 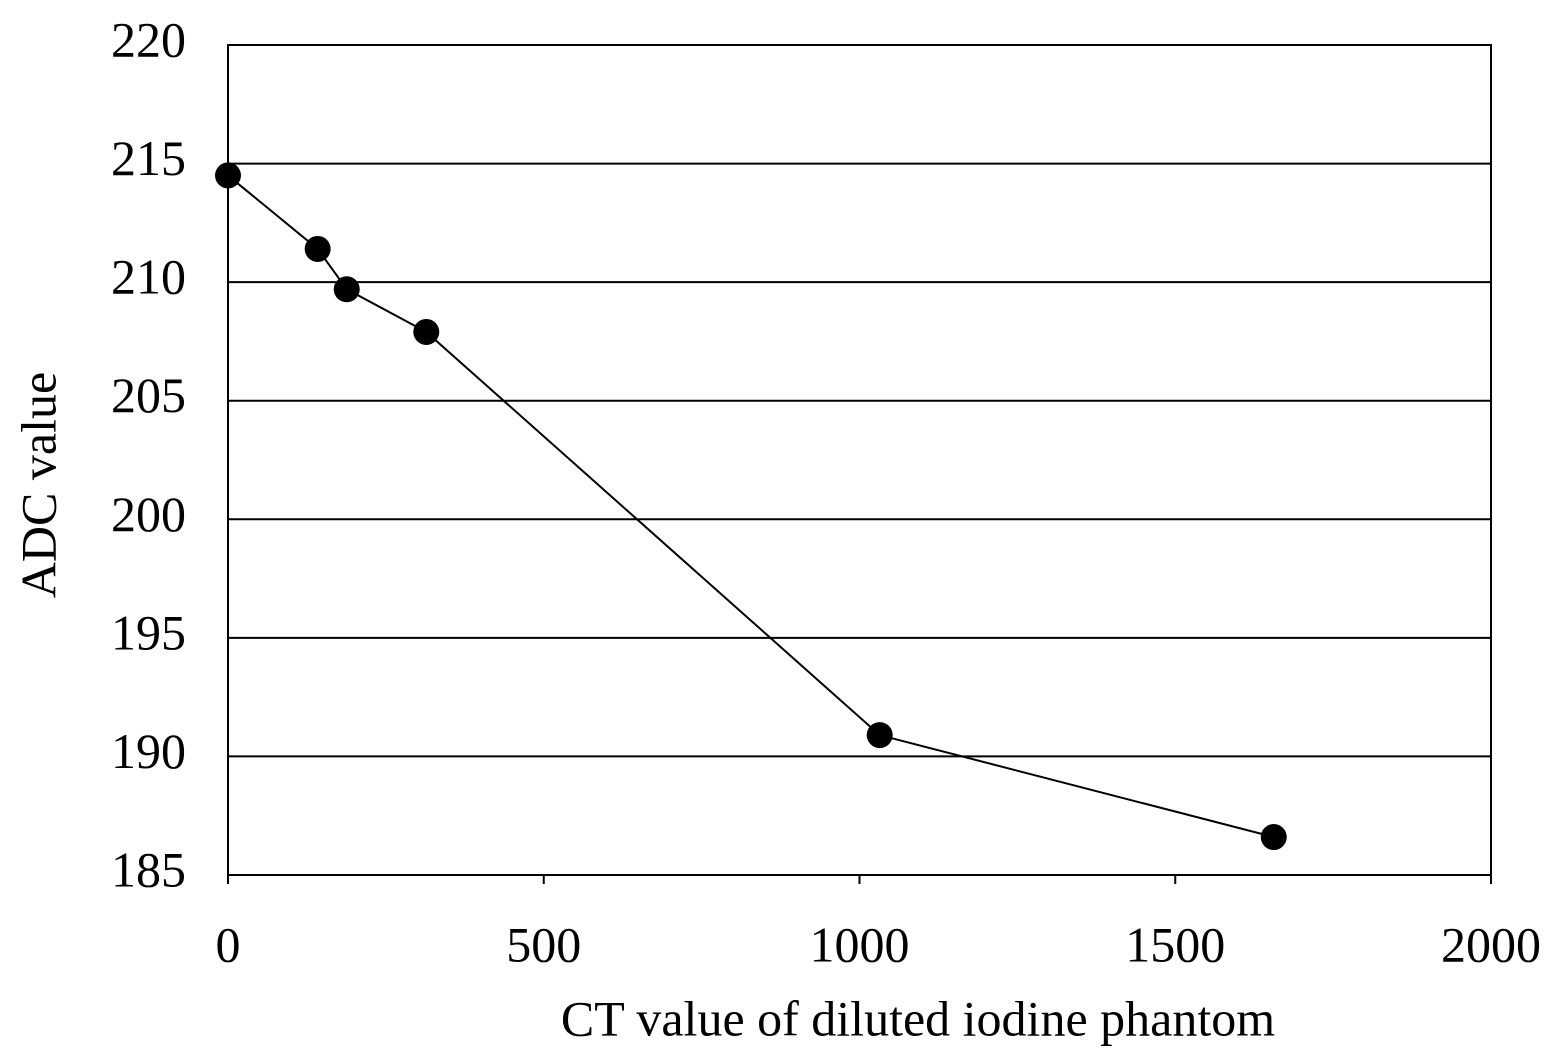 I want to click on y-axis-label: ADC value, so click(x=38, y=485).